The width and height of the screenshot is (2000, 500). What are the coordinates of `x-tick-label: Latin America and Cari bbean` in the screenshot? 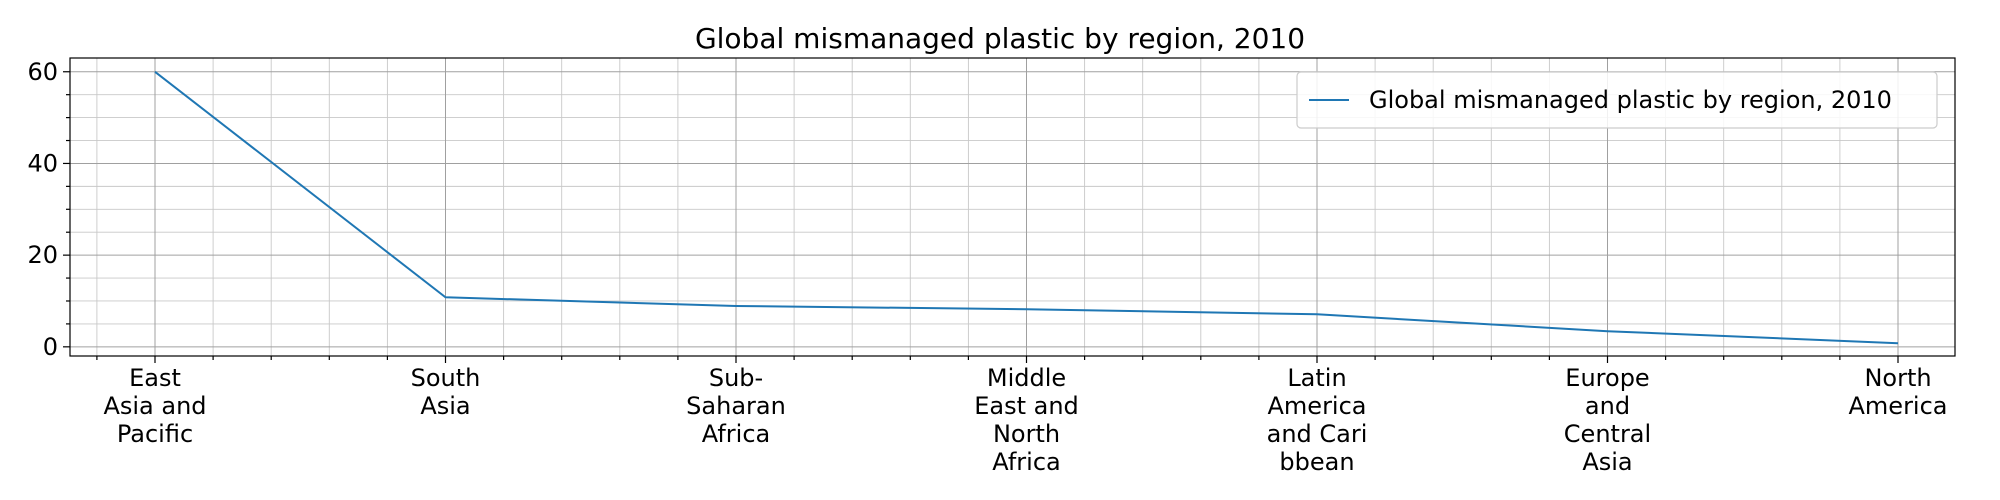 It's located at (1317, 420).